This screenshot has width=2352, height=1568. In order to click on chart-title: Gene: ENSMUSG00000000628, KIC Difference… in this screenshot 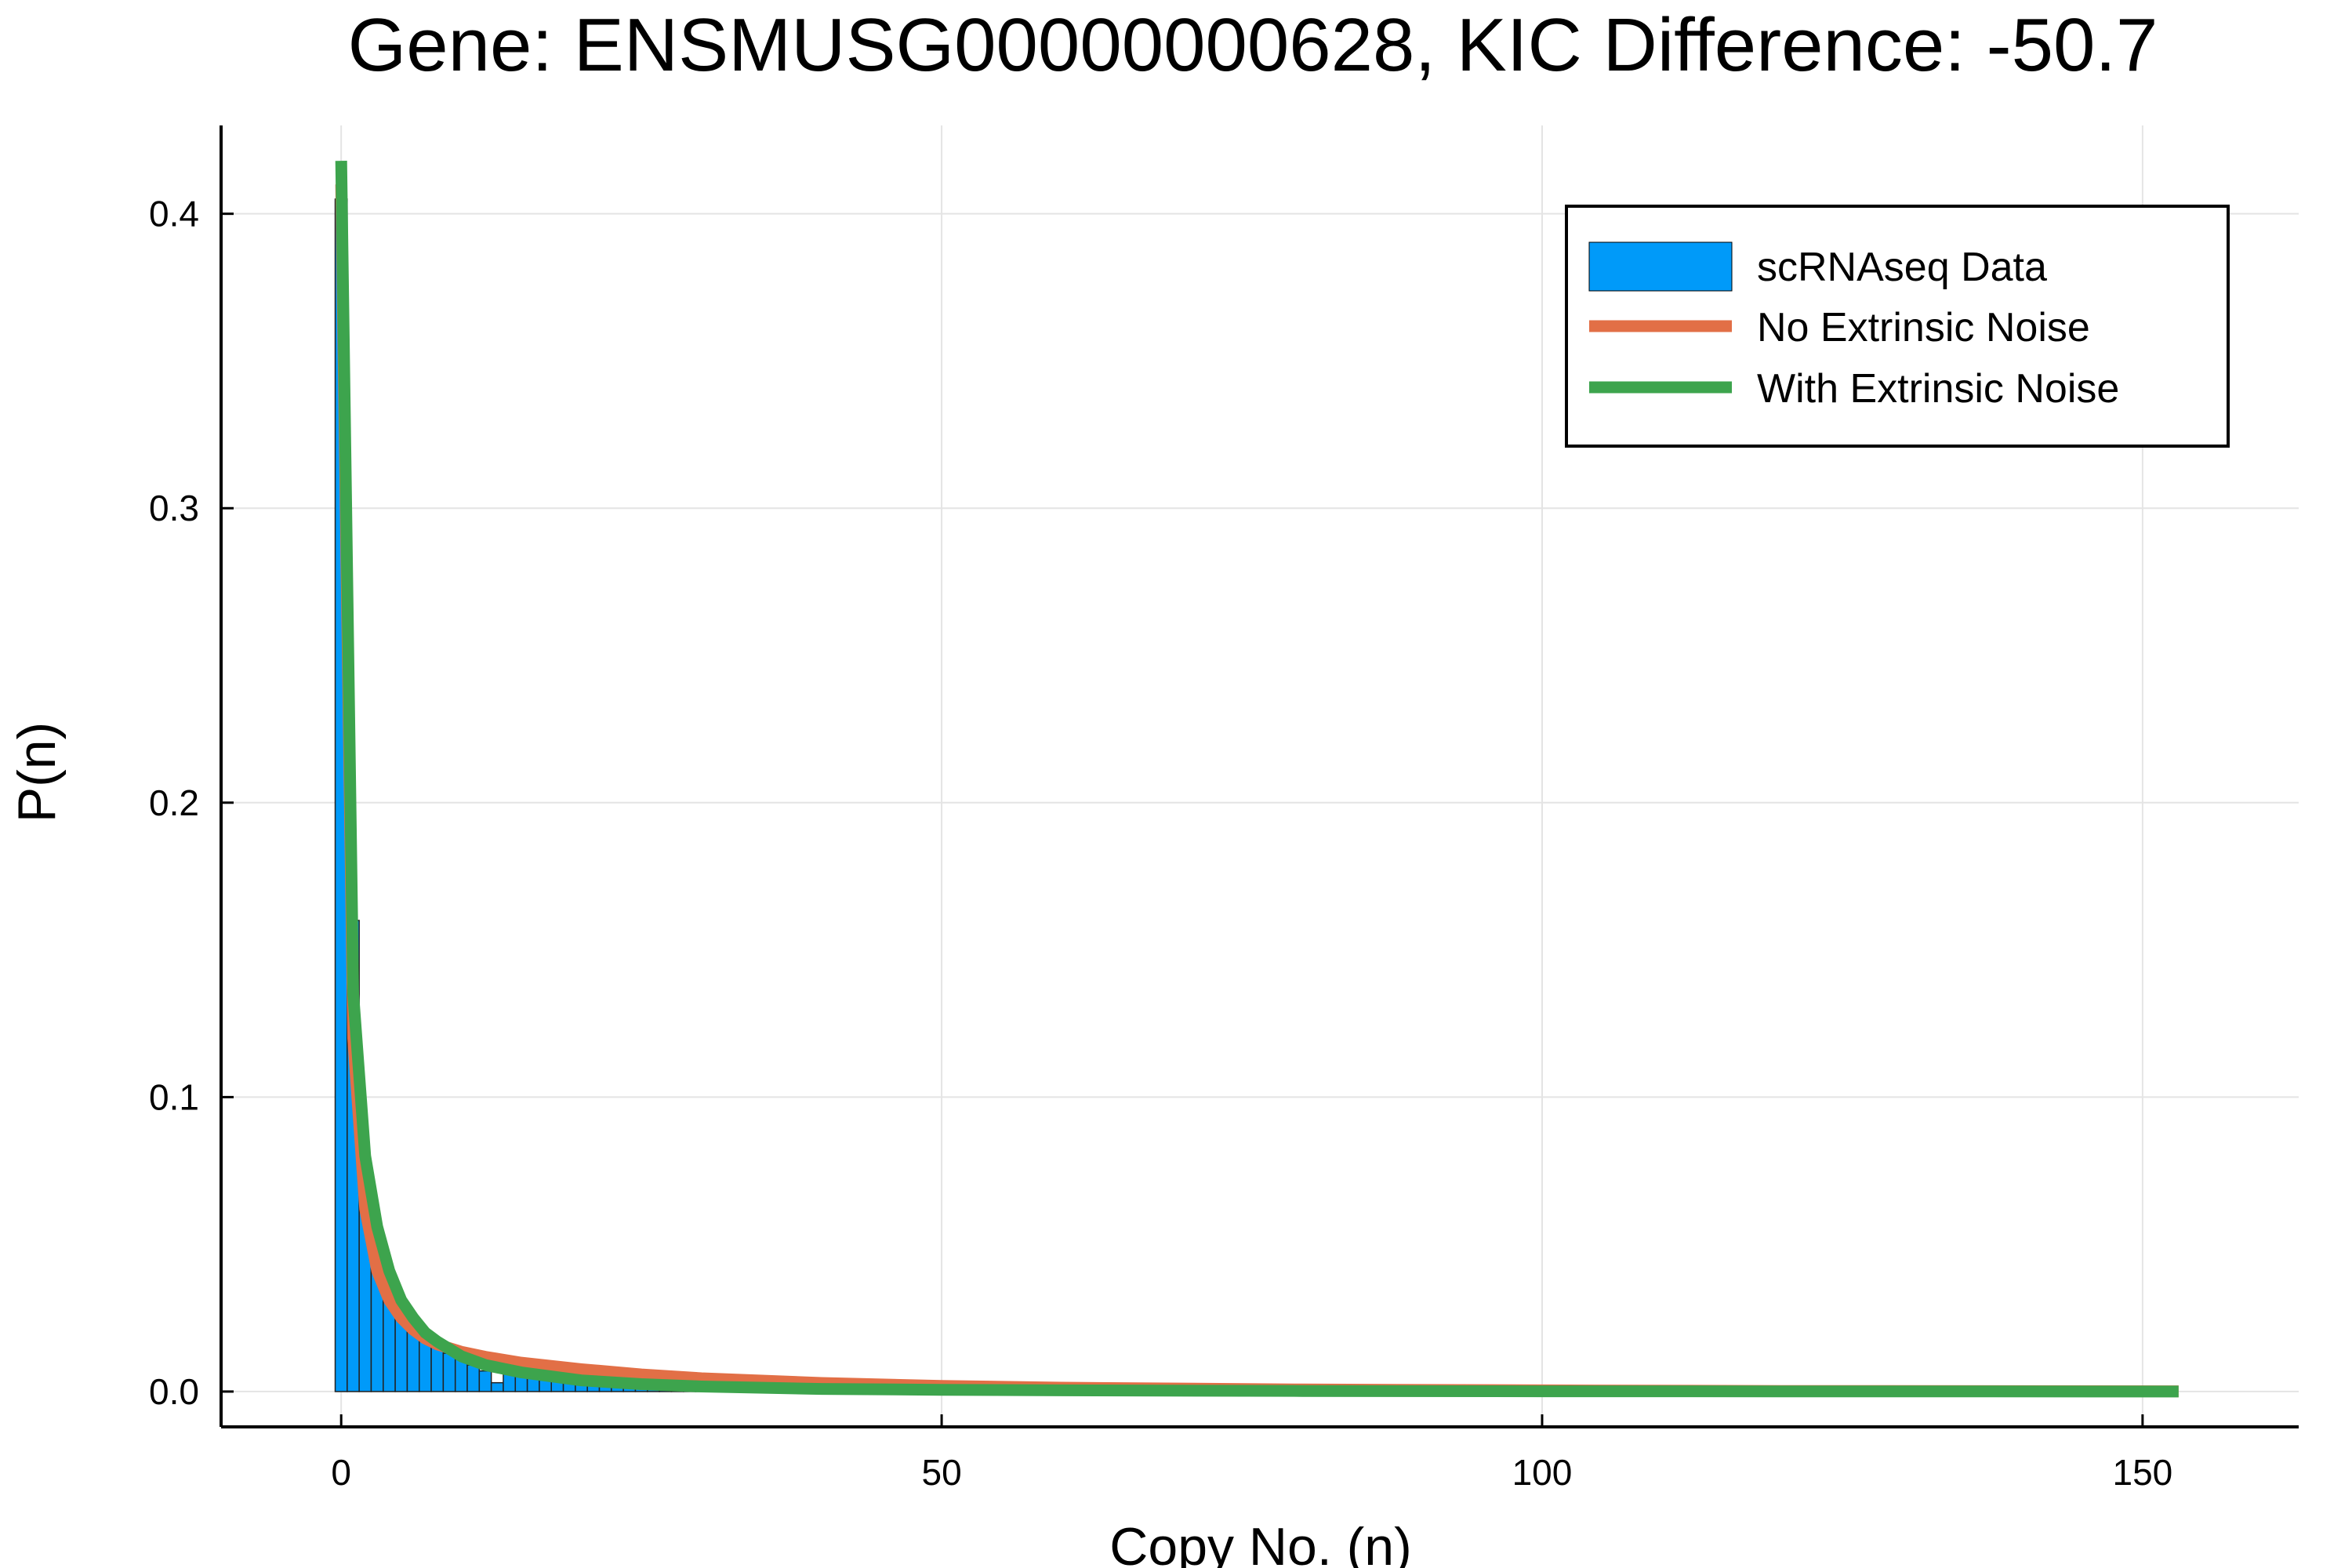, I will do `click(1253, 45)`.